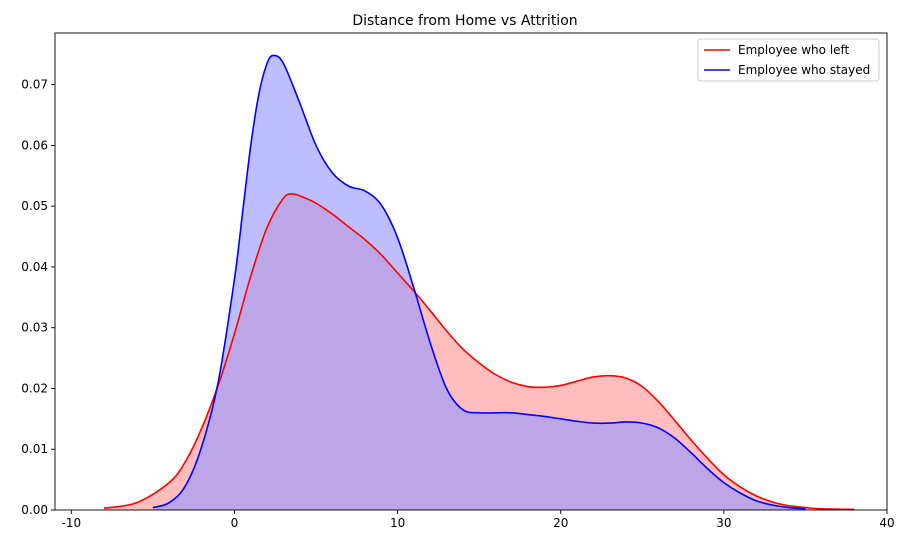  Describe the element at coordinates (478, 520) in the screenshot. I see `x-axis: -10 0 10 20 30 40` at that location.